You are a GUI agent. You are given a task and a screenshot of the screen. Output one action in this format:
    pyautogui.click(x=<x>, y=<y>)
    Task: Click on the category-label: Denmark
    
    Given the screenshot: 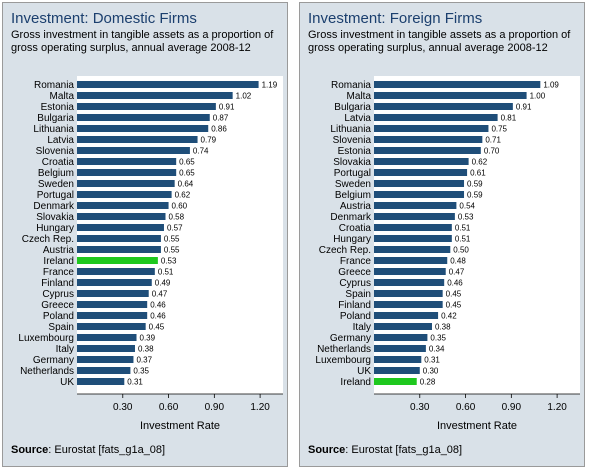 What is the action you would take?
    pyautogui.click(x=54, y=206)
    